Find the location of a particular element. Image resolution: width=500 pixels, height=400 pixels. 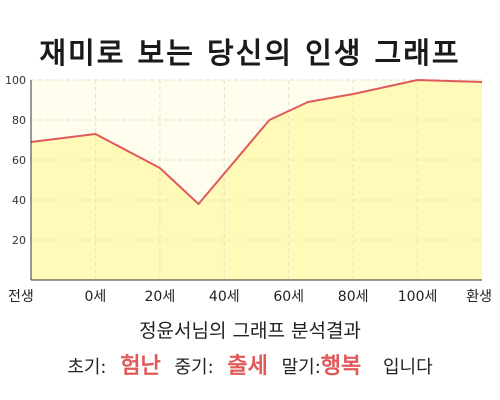

mid-value: 출세 is located at coordinates (247, 366).